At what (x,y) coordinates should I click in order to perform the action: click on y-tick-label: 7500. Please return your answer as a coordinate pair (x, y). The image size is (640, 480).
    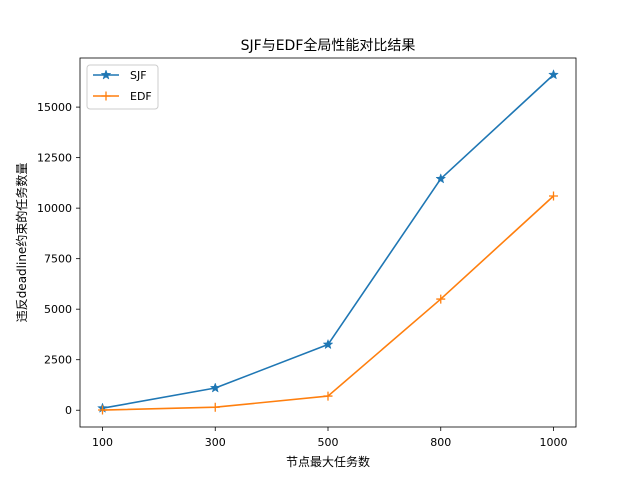
    Looking at the image, I should click on (58, 259).